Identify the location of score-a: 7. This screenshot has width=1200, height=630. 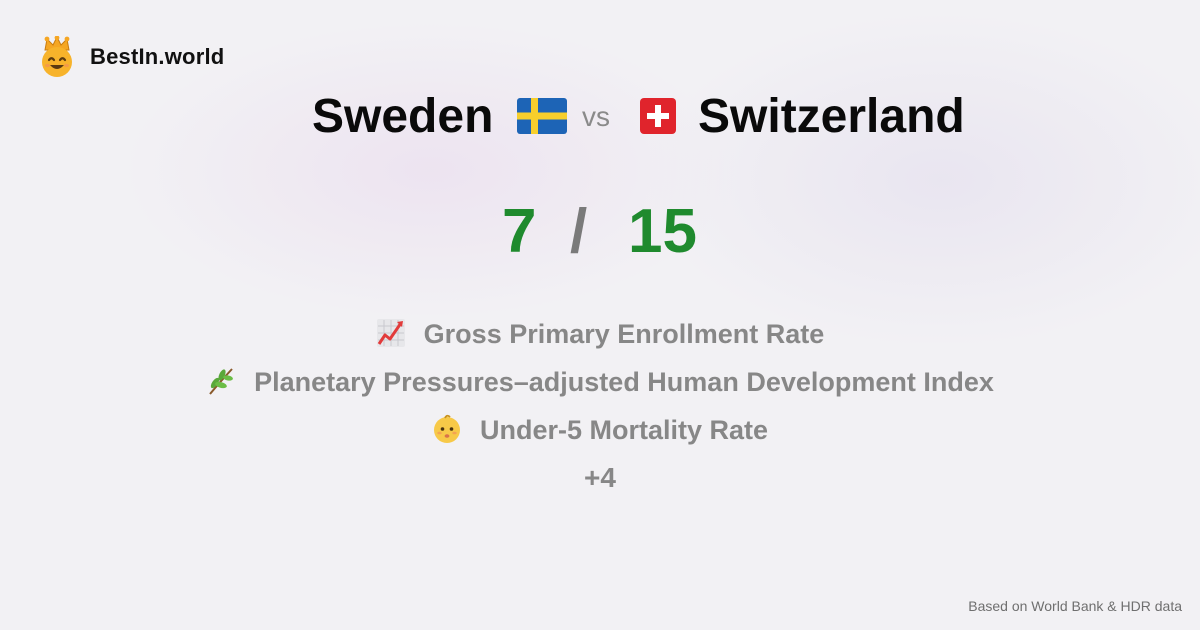
(519, 231).